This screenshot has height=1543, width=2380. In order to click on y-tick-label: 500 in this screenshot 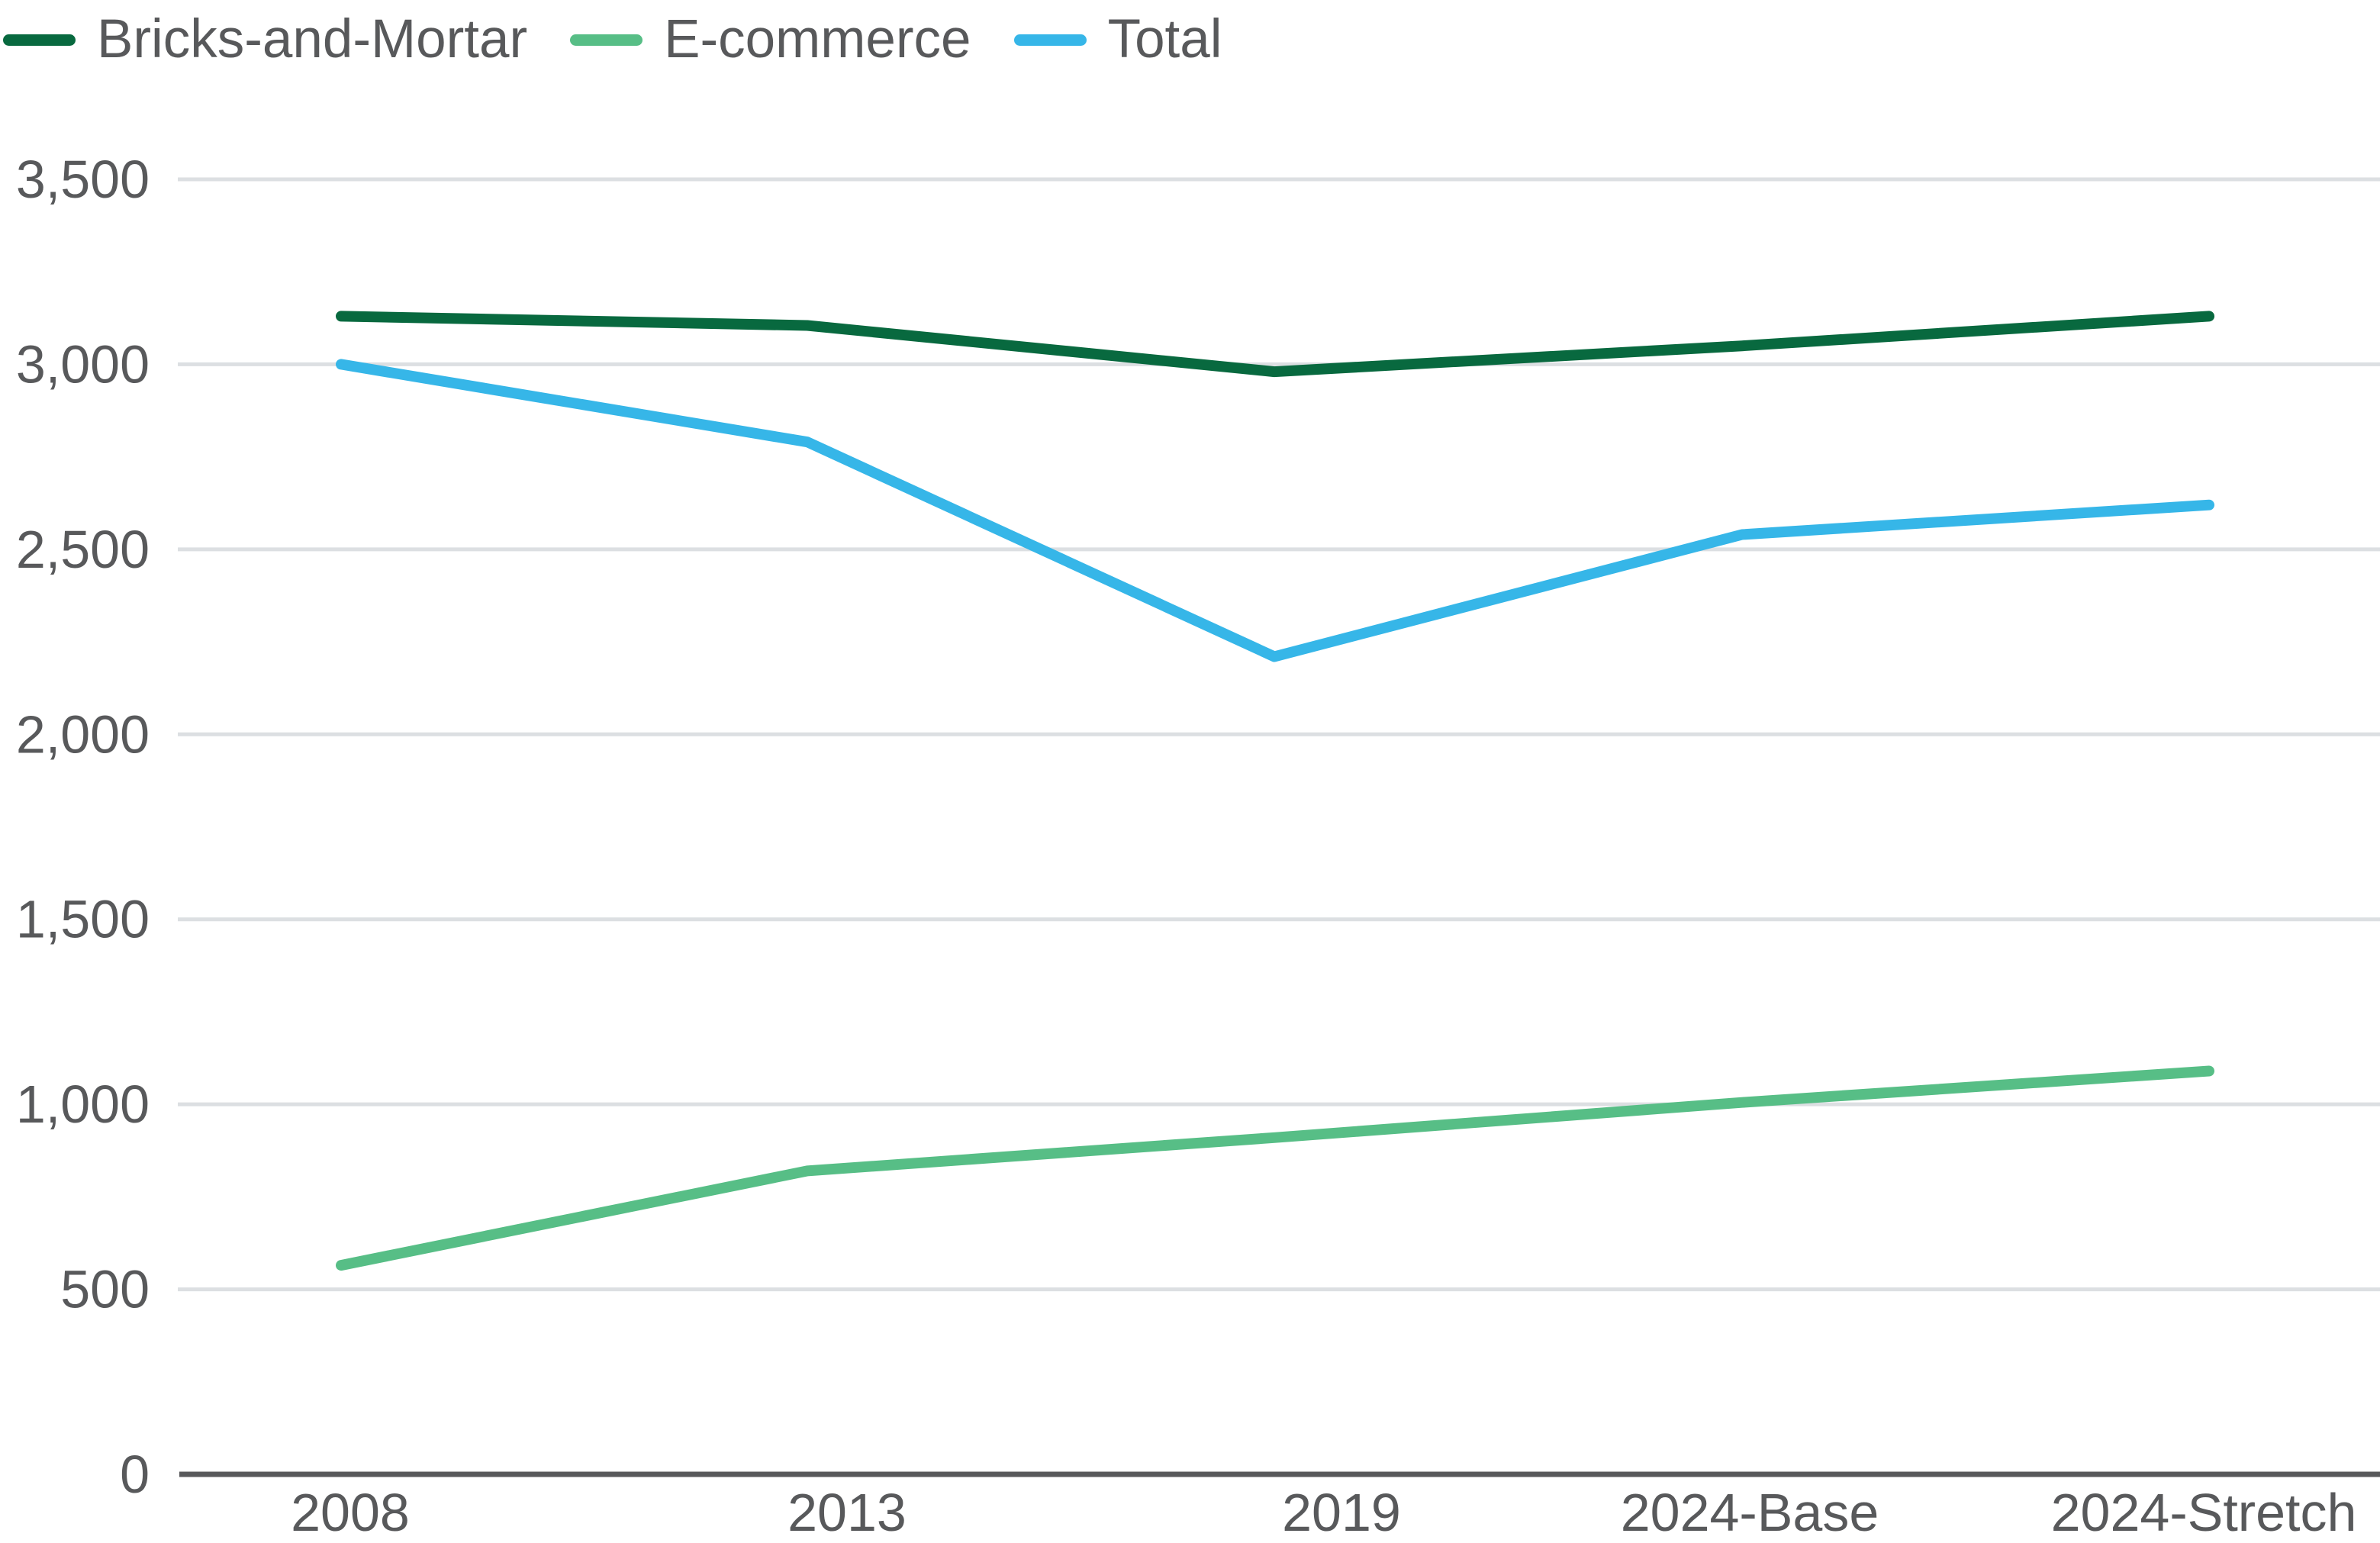, I will do `click(105, 1289)`.